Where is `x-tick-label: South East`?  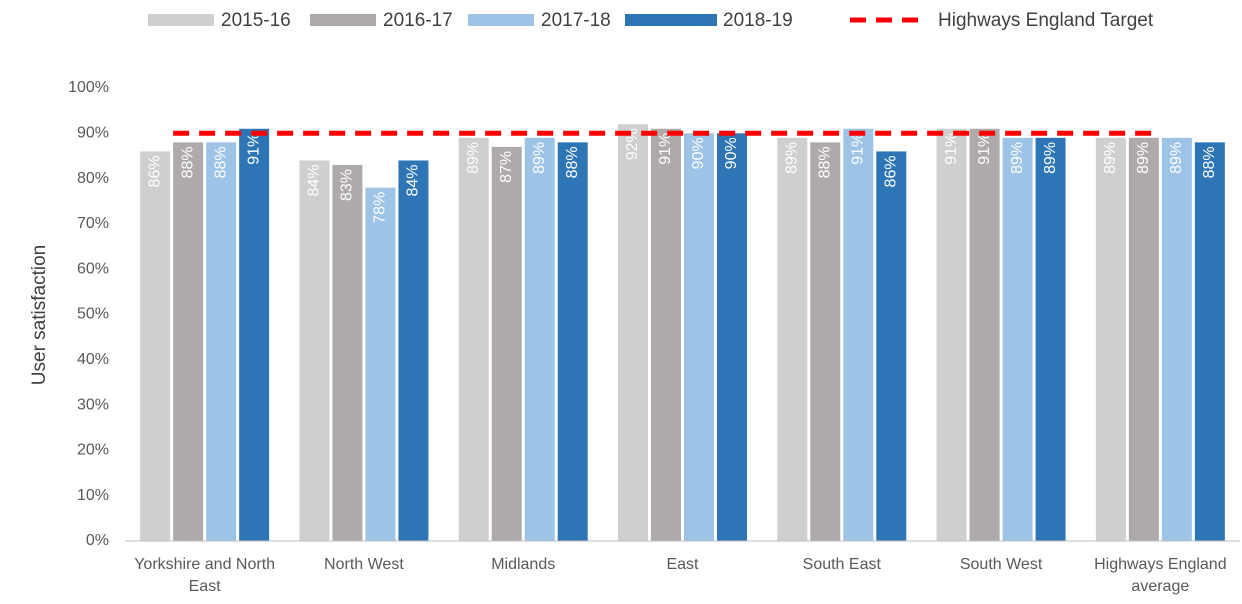
x-tick-label: South East is located at coordinates (841, 564).